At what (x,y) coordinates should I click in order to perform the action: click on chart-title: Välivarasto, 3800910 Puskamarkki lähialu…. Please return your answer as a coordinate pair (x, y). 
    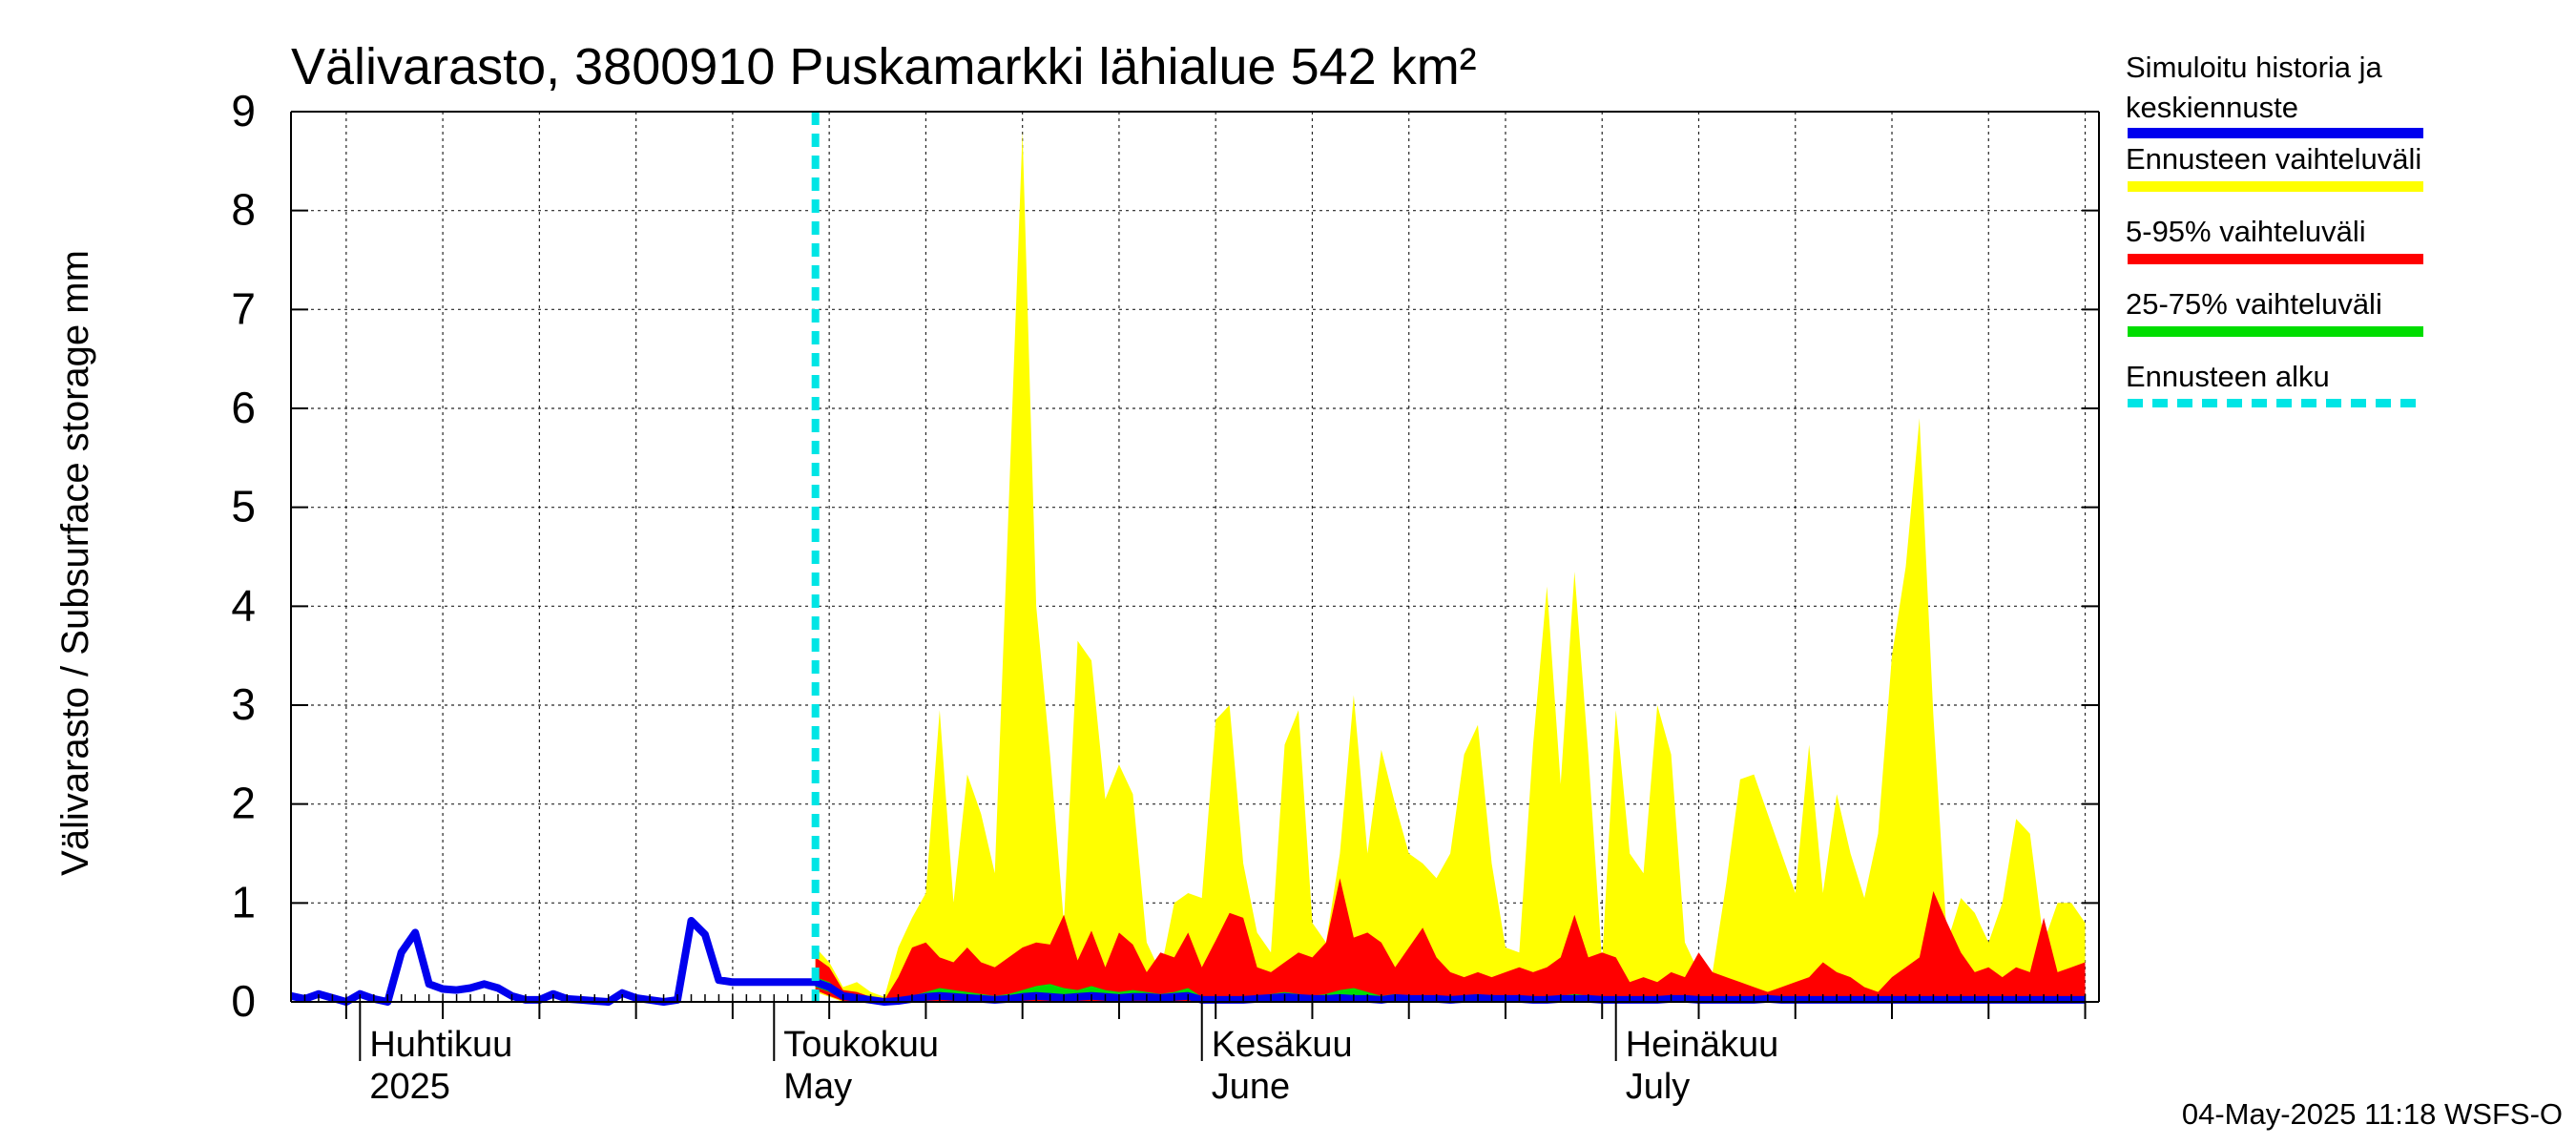
    Looking at the image, I should click on (884, 66).